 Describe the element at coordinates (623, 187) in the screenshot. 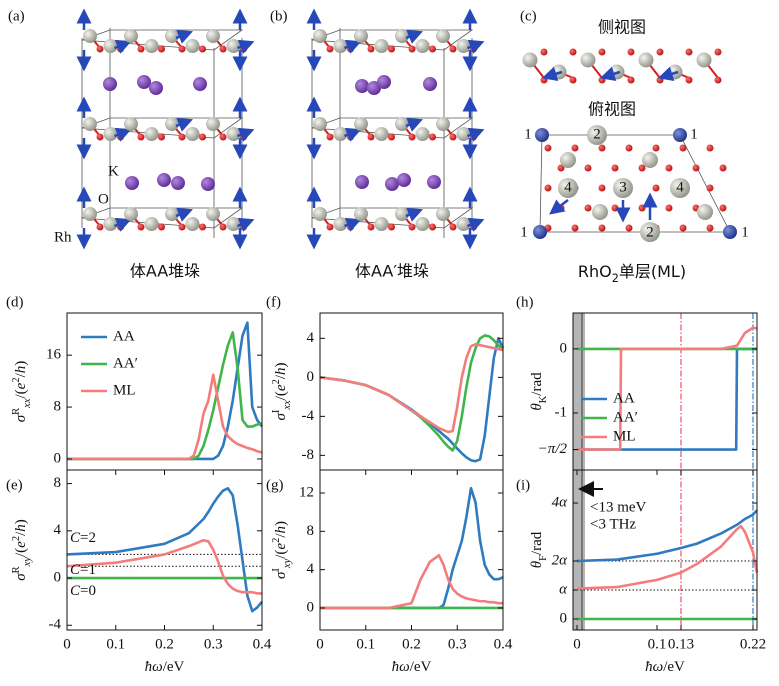

I see `site-label: 3` at that location.